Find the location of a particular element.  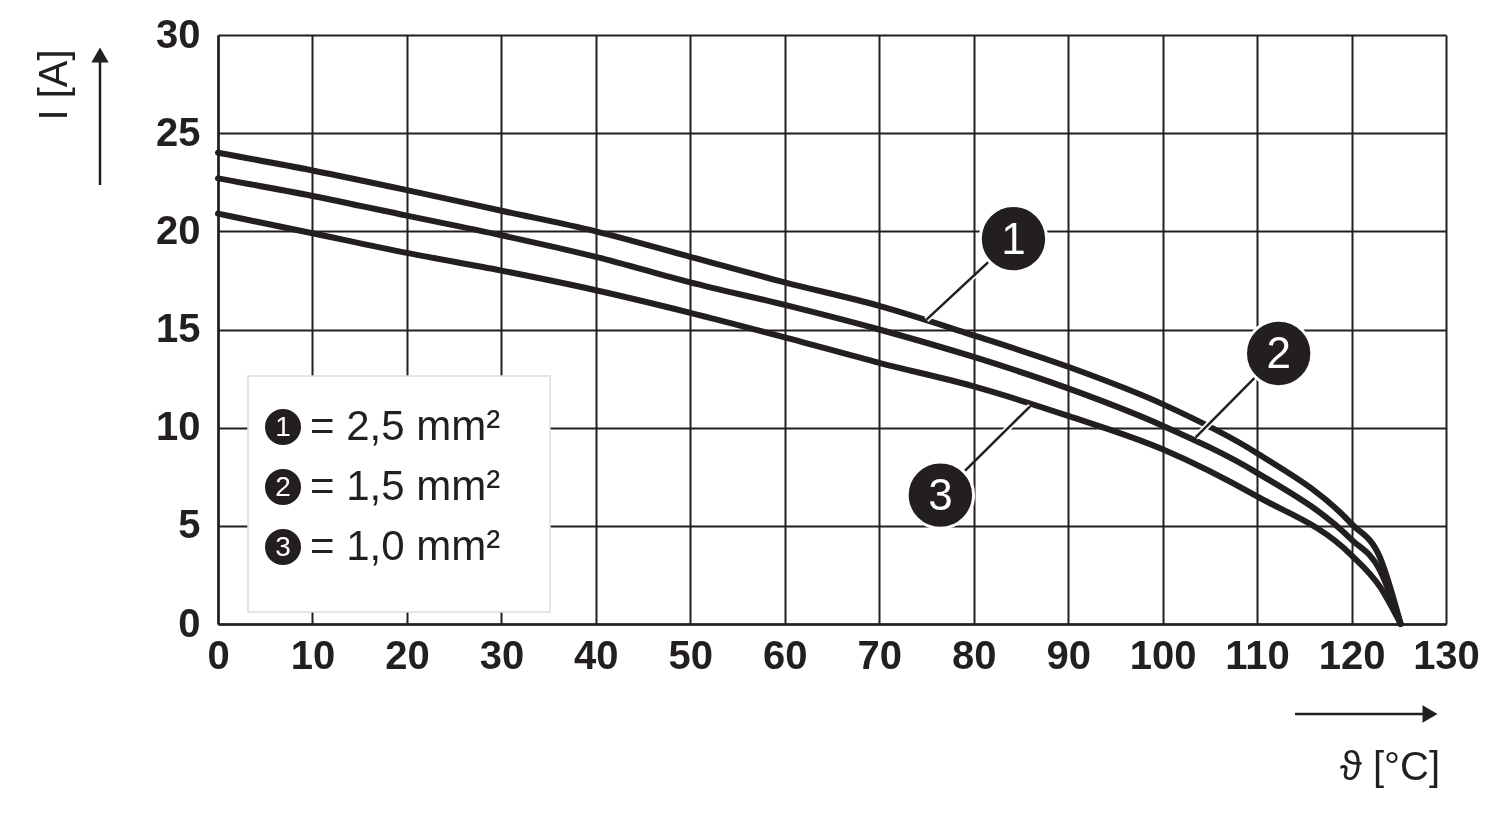

text: 2 is located at coordinates (283, 486).